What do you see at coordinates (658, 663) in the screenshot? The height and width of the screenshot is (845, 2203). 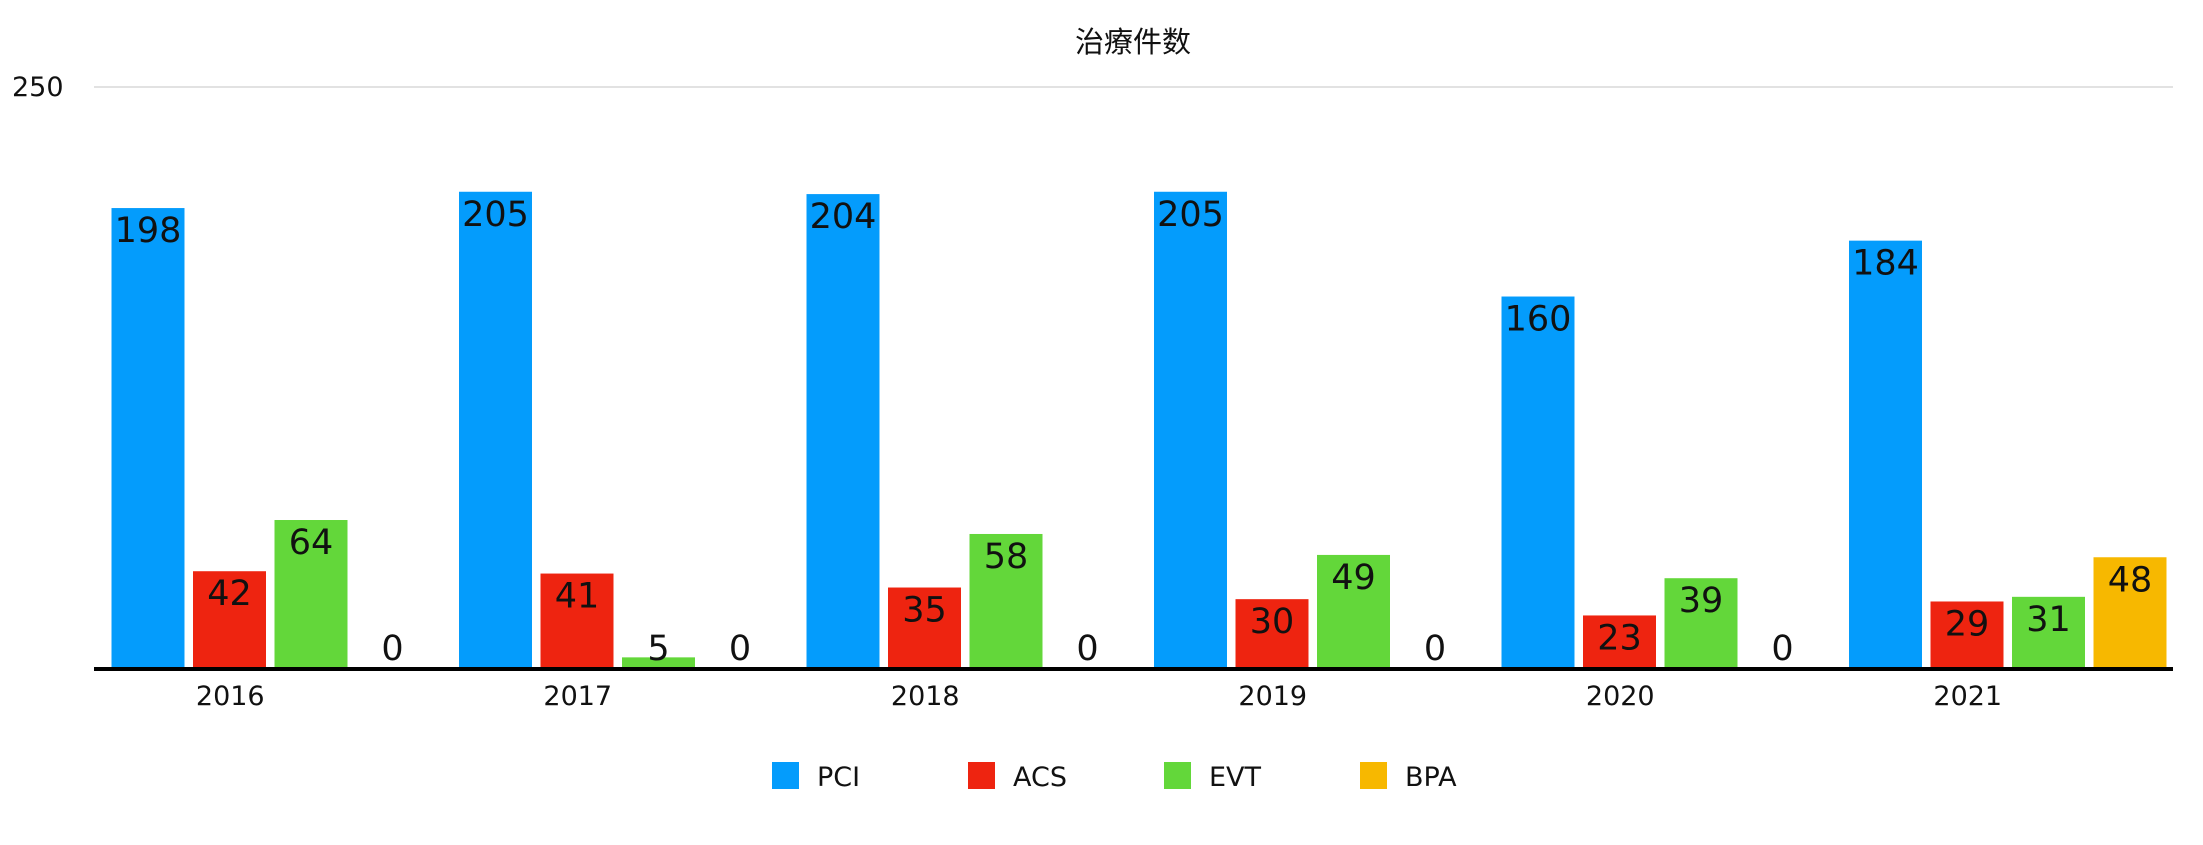 I see `bar-evt-2017` at bounding box center [658, 663].